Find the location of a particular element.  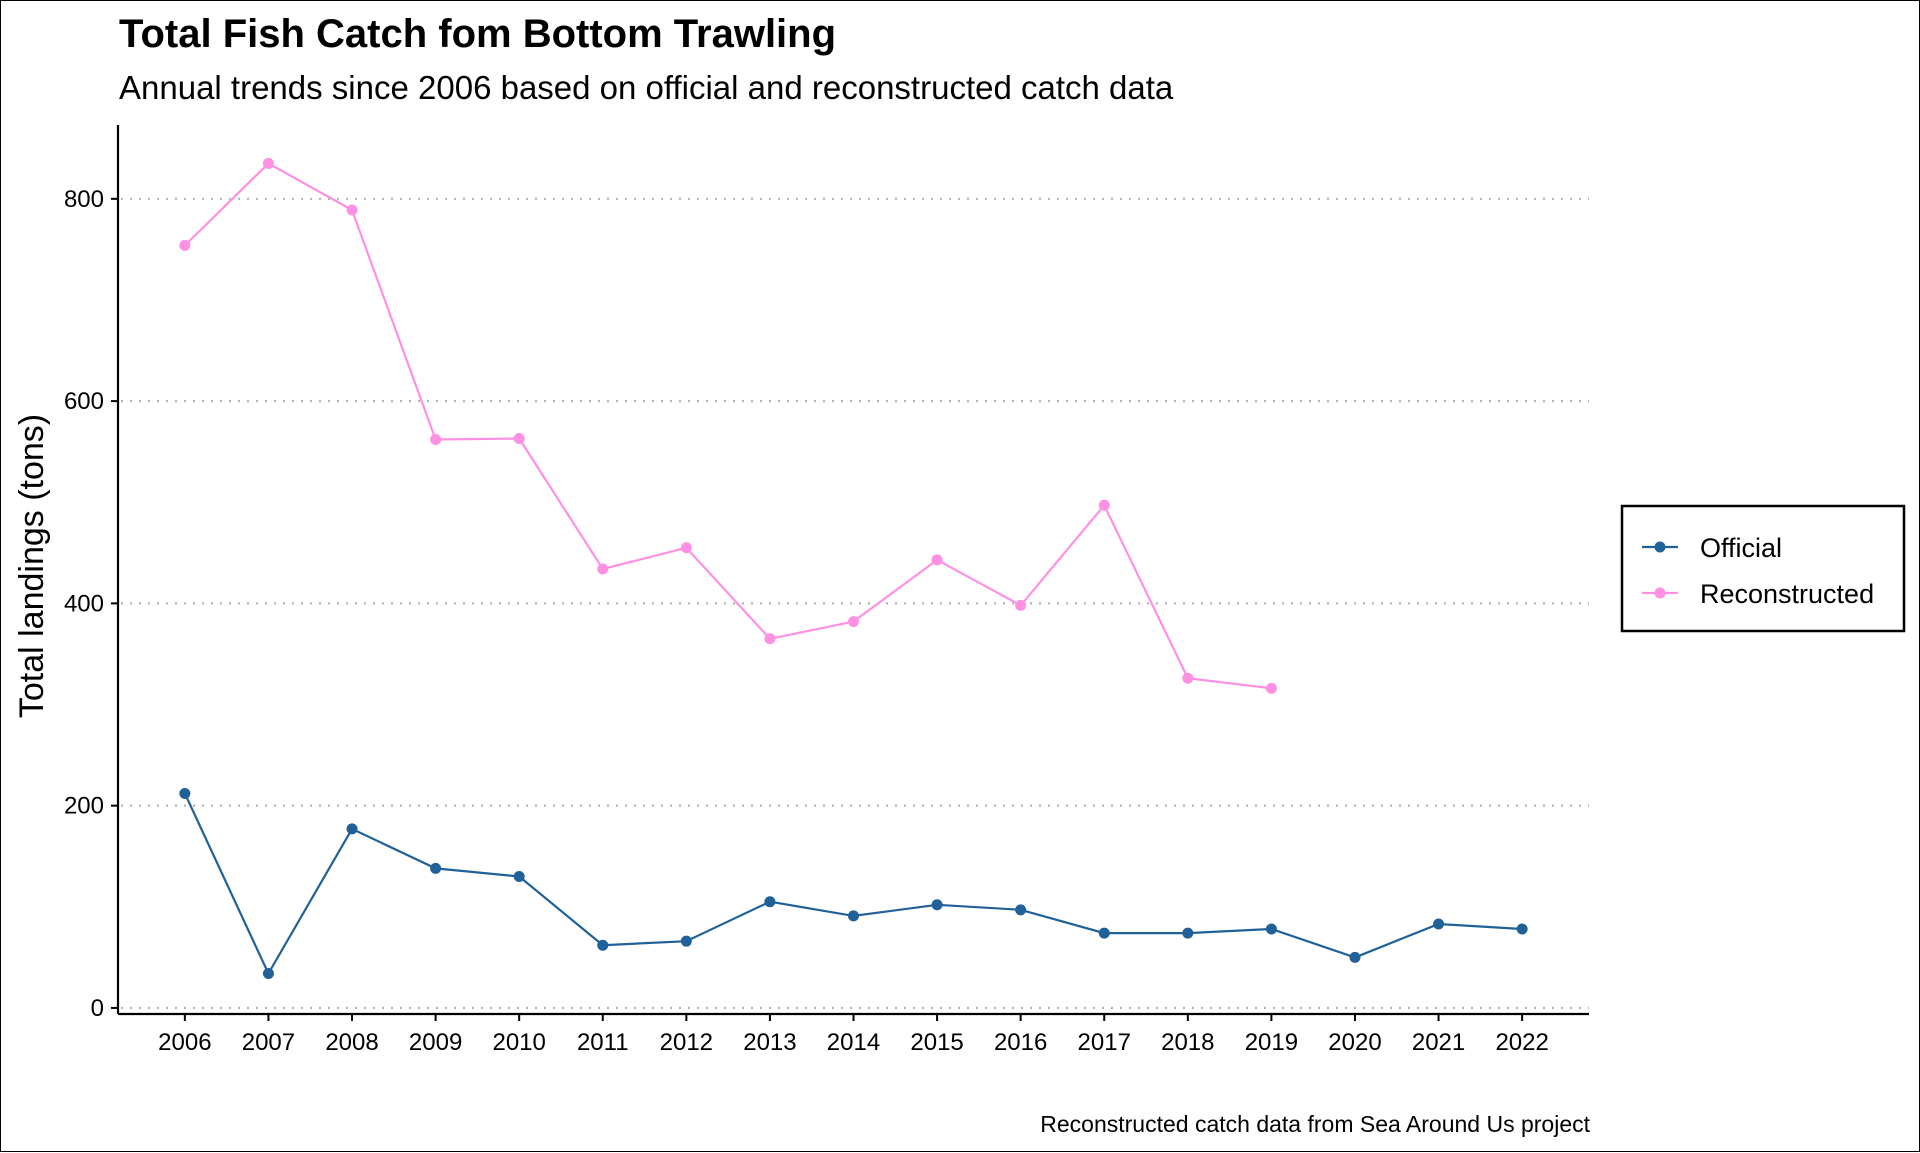

y-tick-label: 400 is located at coordinates (84, 603).